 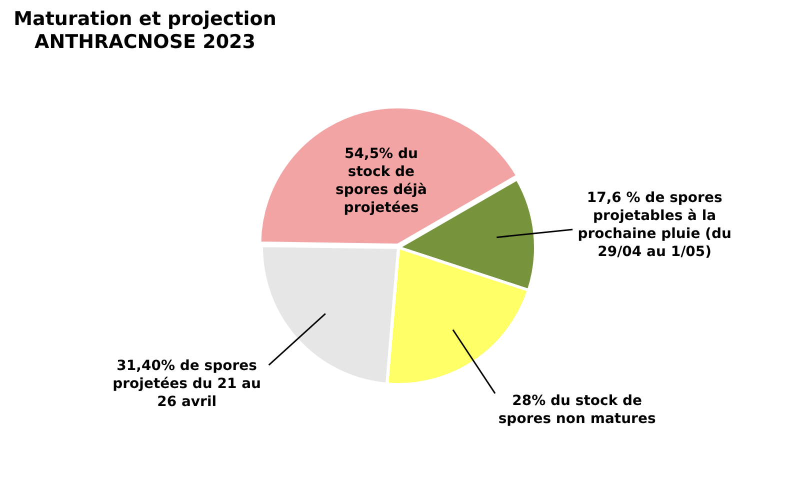 I want to click on chart-title: Maturation et projection ANTHRACNOSE 2023, so click(x=145, y=31).